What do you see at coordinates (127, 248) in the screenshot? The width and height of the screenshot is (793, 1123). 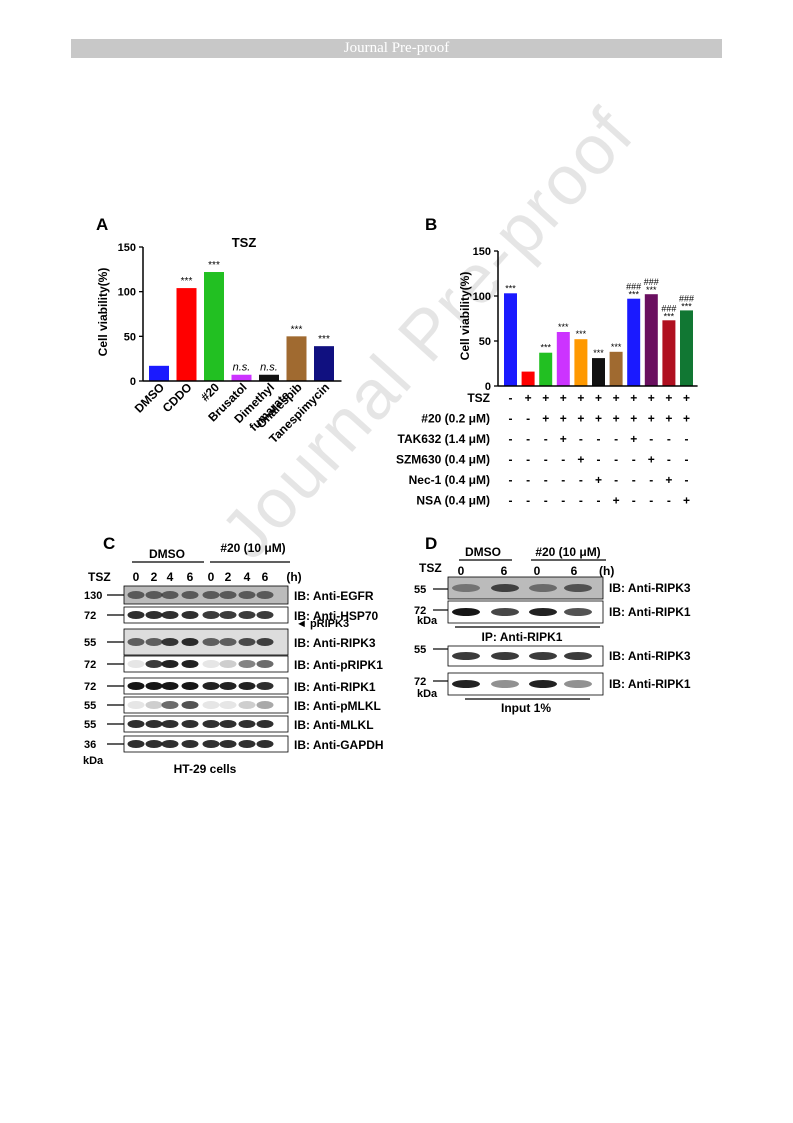 I see `panel-a-ytick-3: 150` at bounding box center [127, 248].